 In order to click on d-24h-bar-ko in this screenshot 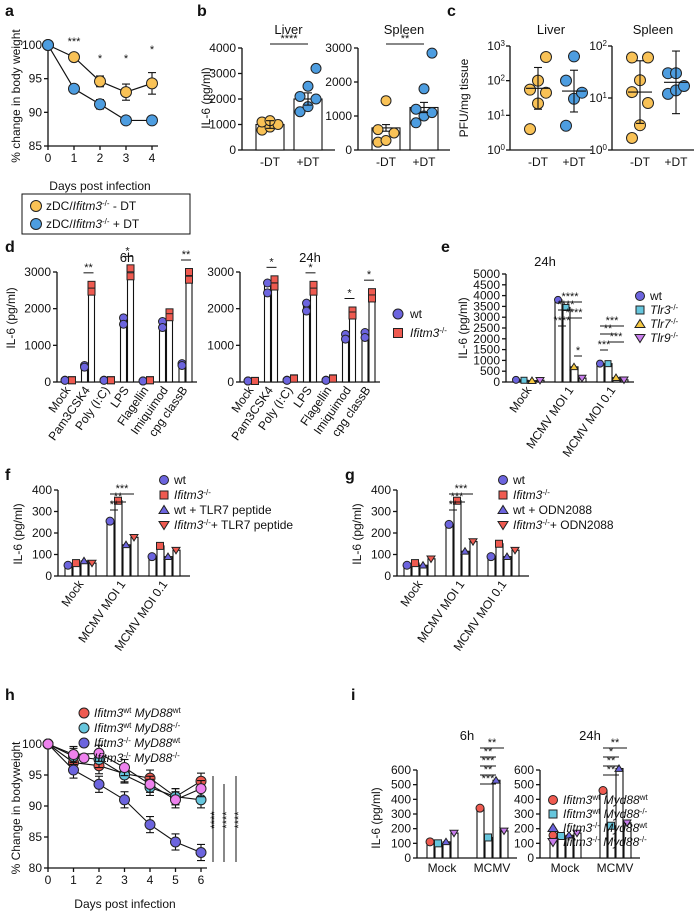, I will do `click(274, 330)`.